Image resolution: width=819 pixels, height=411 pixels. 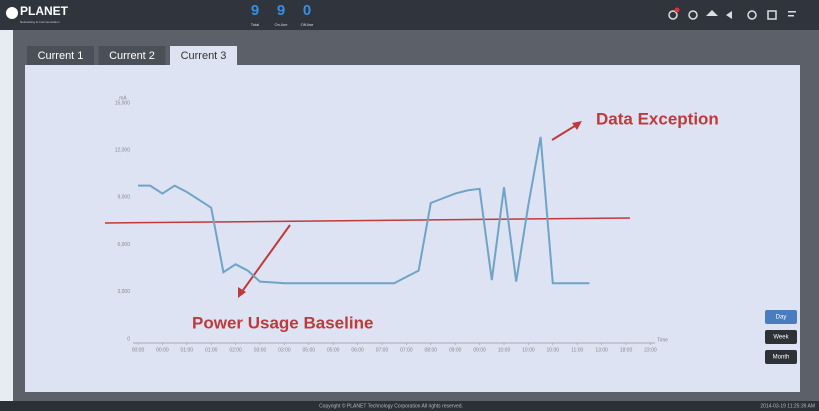 What do you see at coordinates (123, 198) in the screenshot?
I see `y-tick-label: 9,000` at bounding box center [123, 198].